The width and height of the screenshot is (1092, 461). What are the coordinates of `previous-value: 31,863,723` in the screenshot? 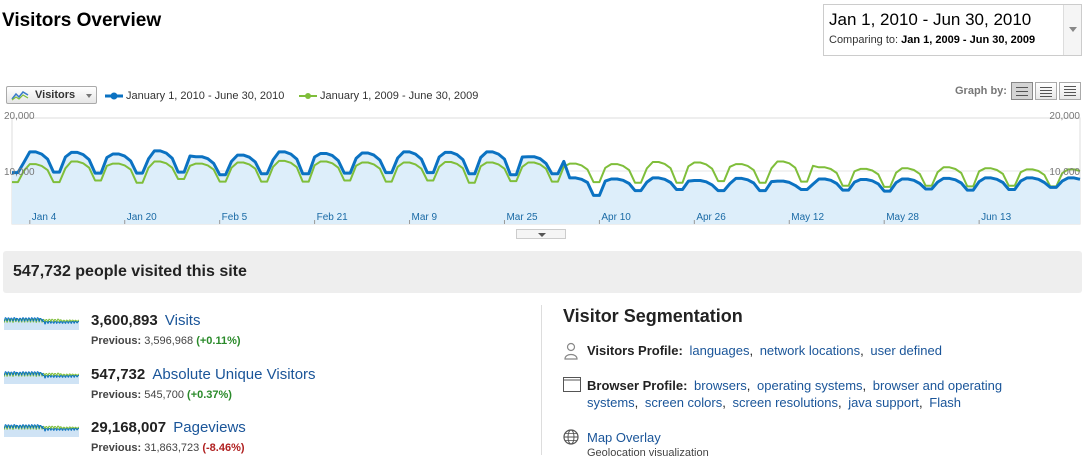 It's located at (172, 448).